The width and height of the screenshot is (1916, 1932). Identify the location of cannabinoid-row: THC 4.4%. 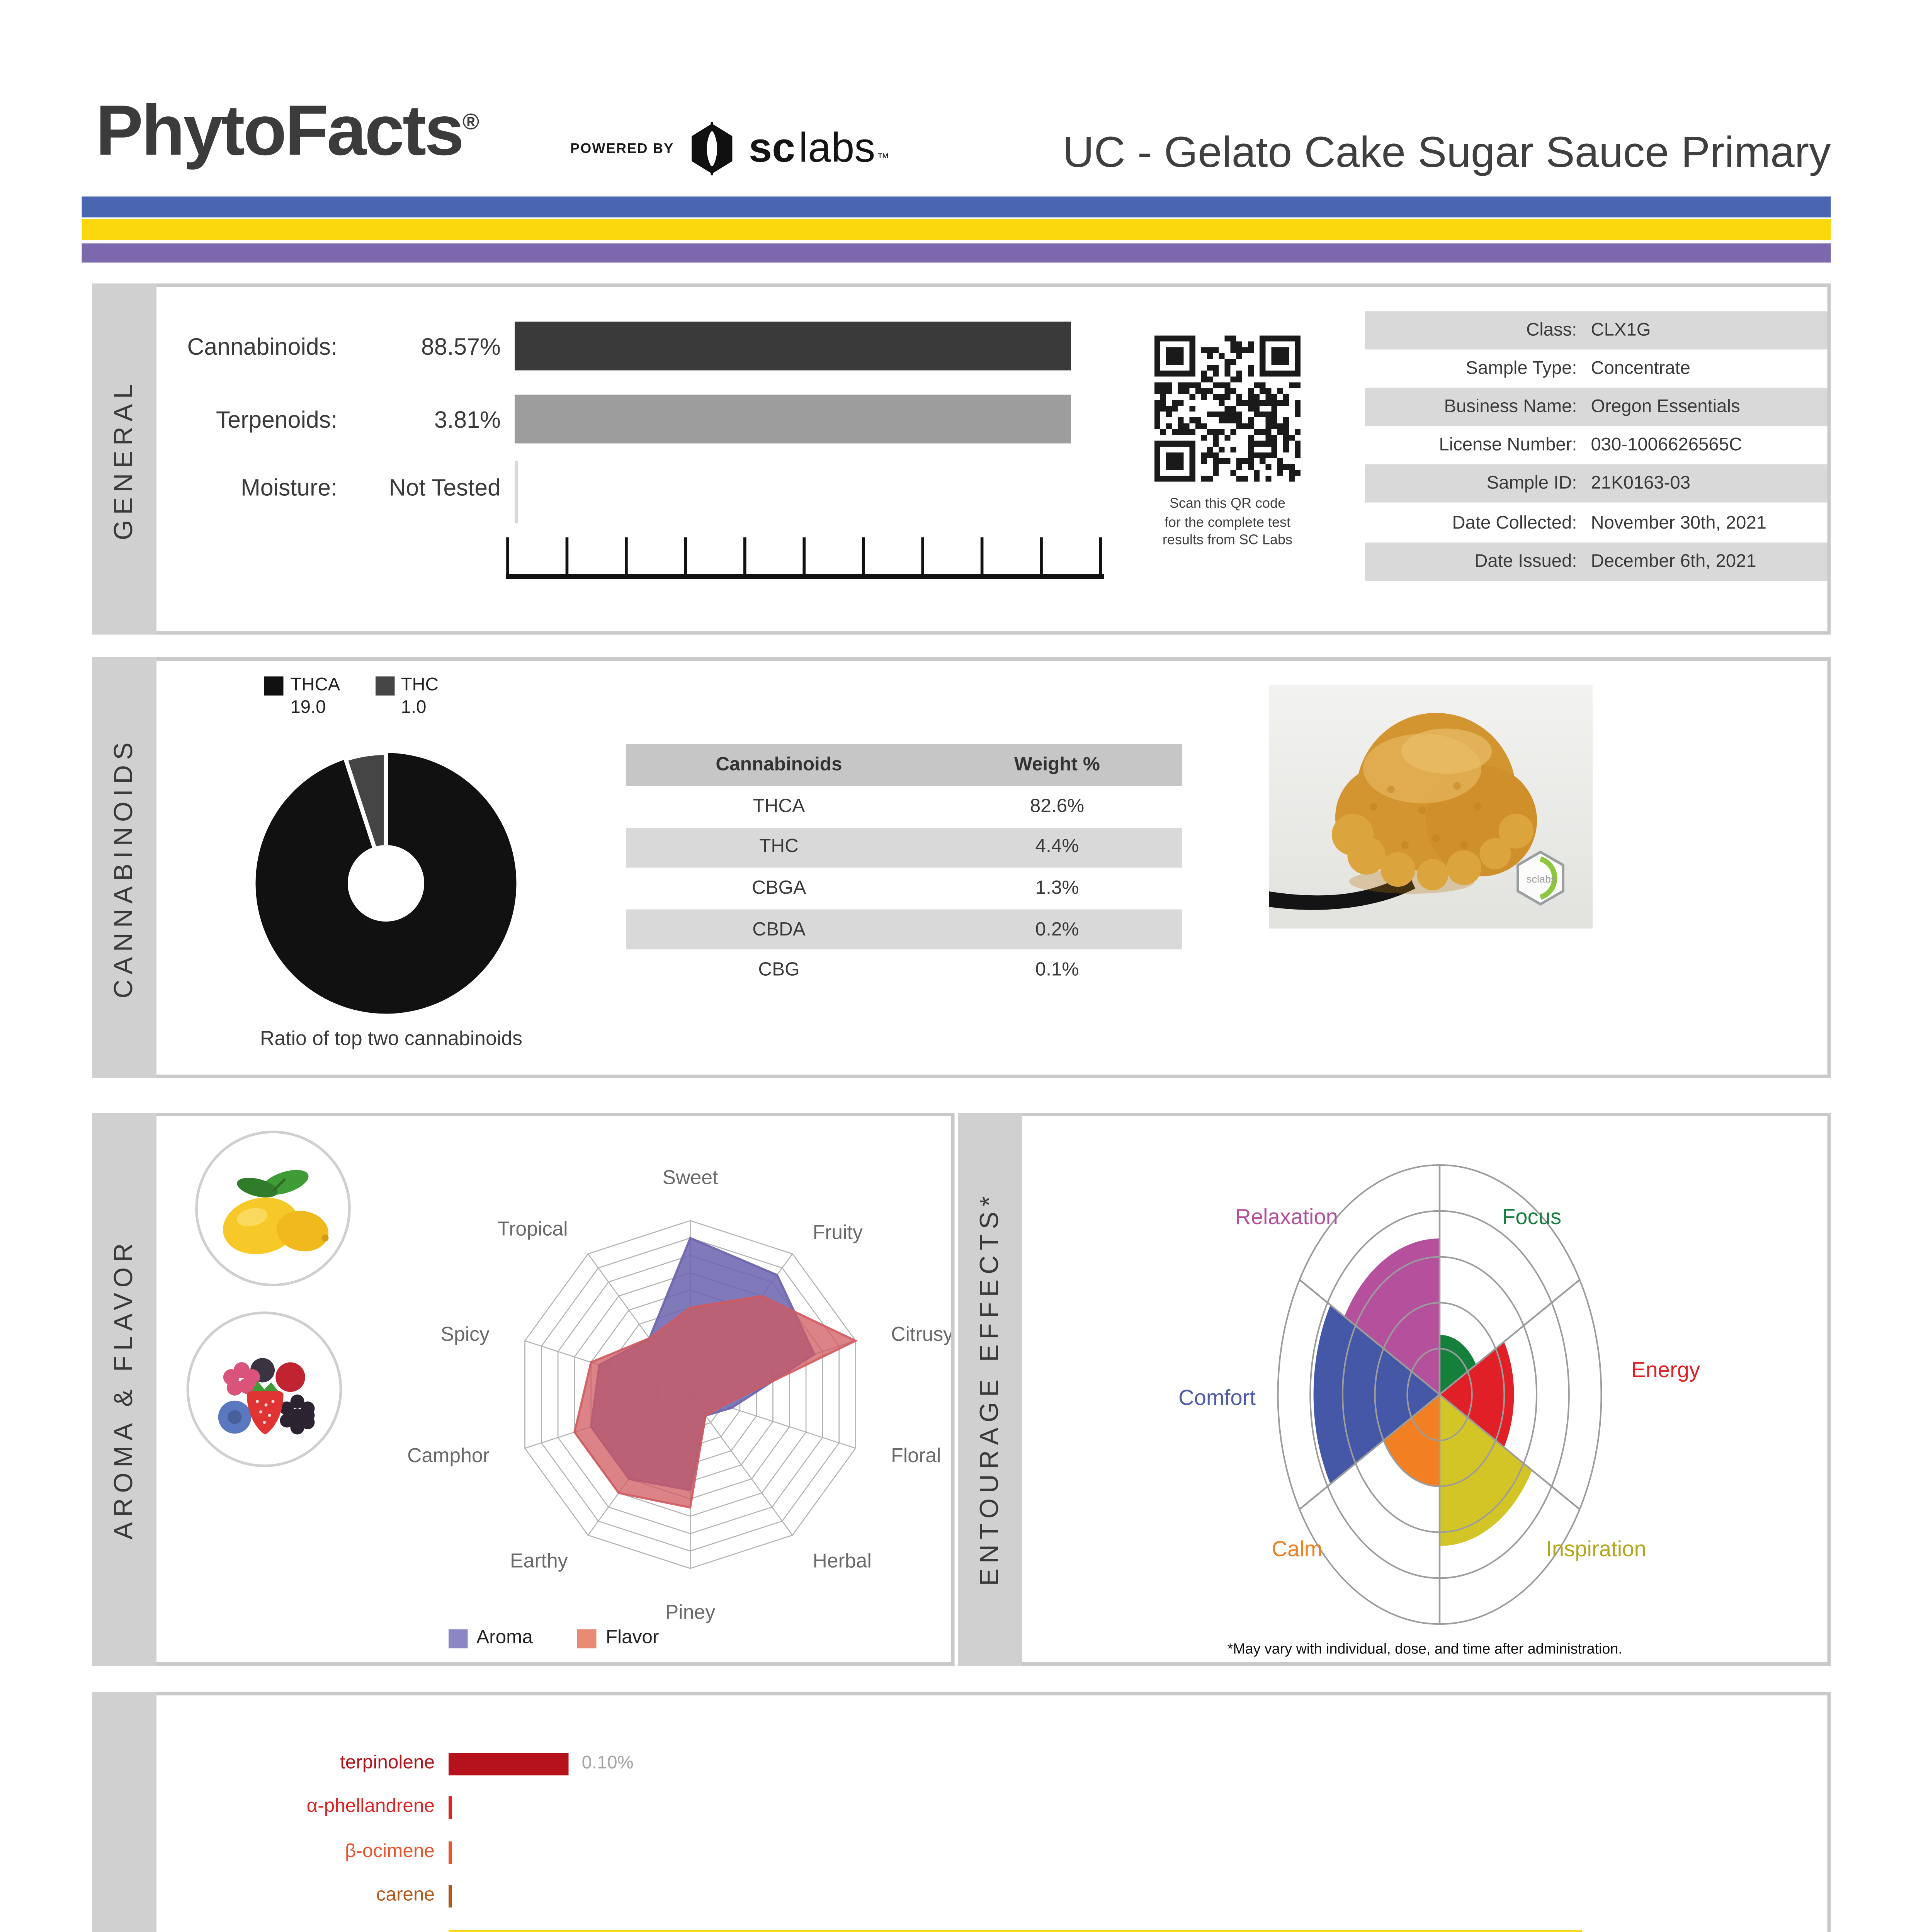
(904, 848).